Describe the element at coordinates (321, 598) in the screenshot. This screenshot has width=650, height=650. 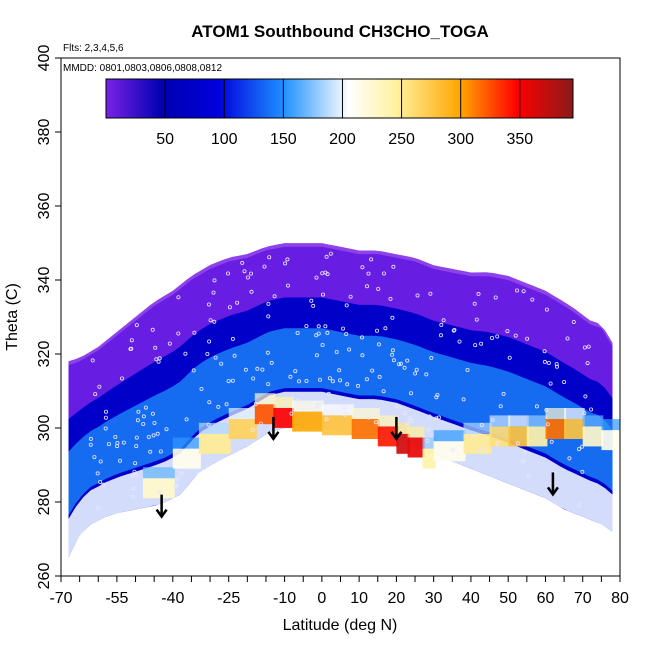
I see `x-tick-label: 0` at that location.